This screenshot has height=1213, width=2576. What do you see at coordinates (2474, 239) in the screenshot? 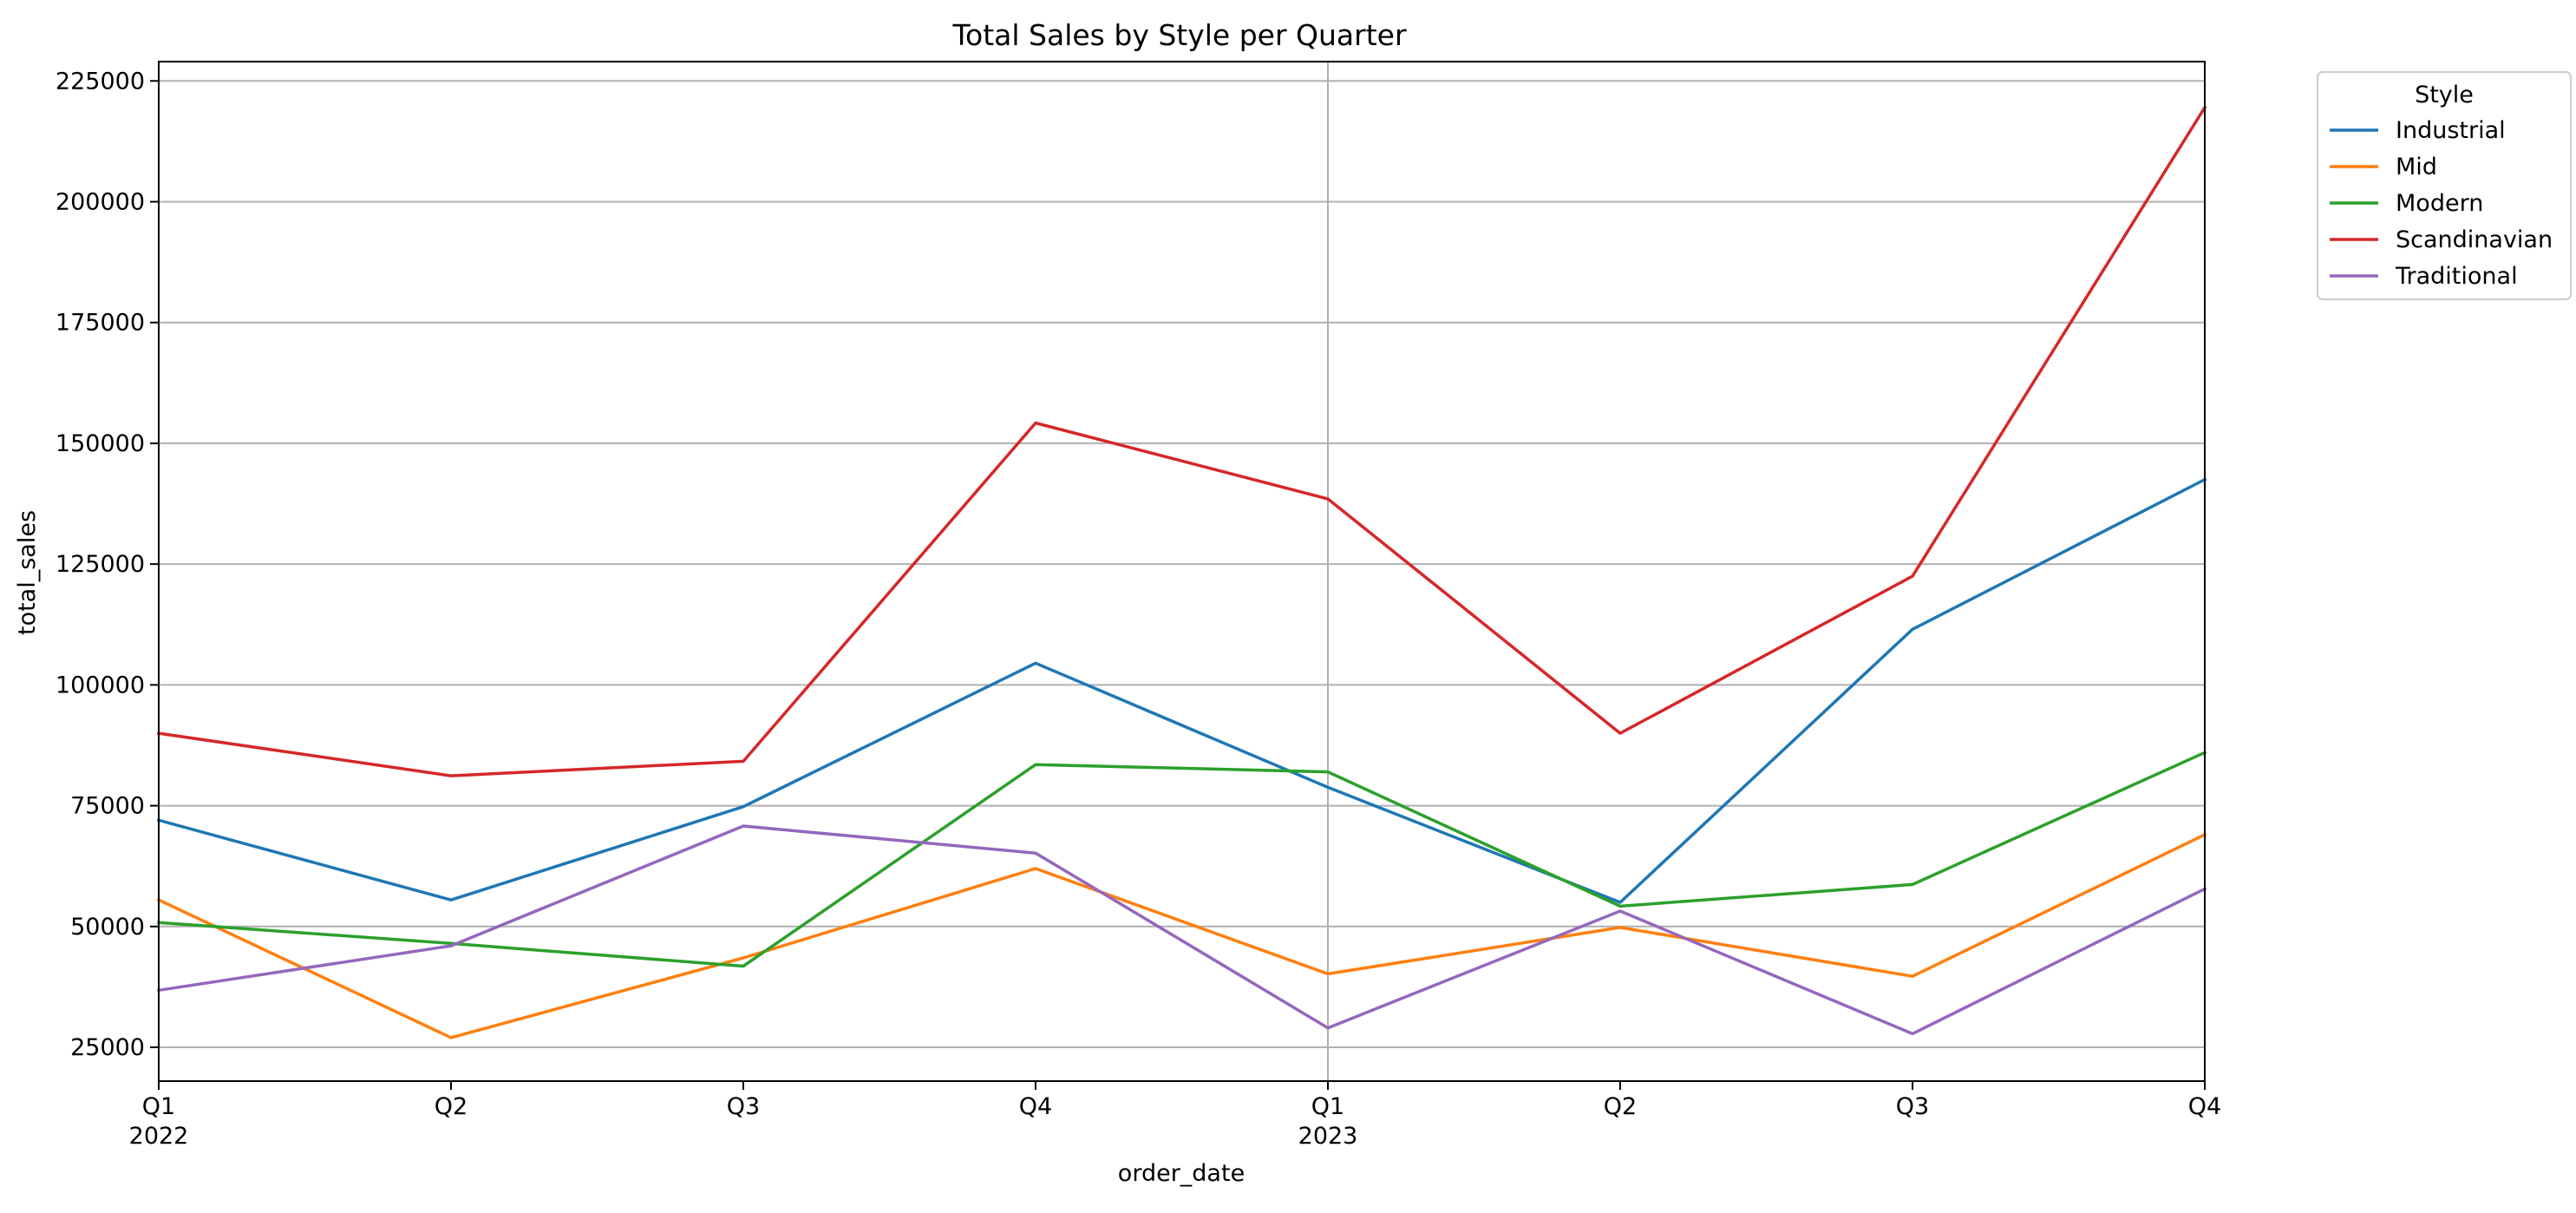
I see `legend-label: Scandinavian` at bounding box center [2474, 239].